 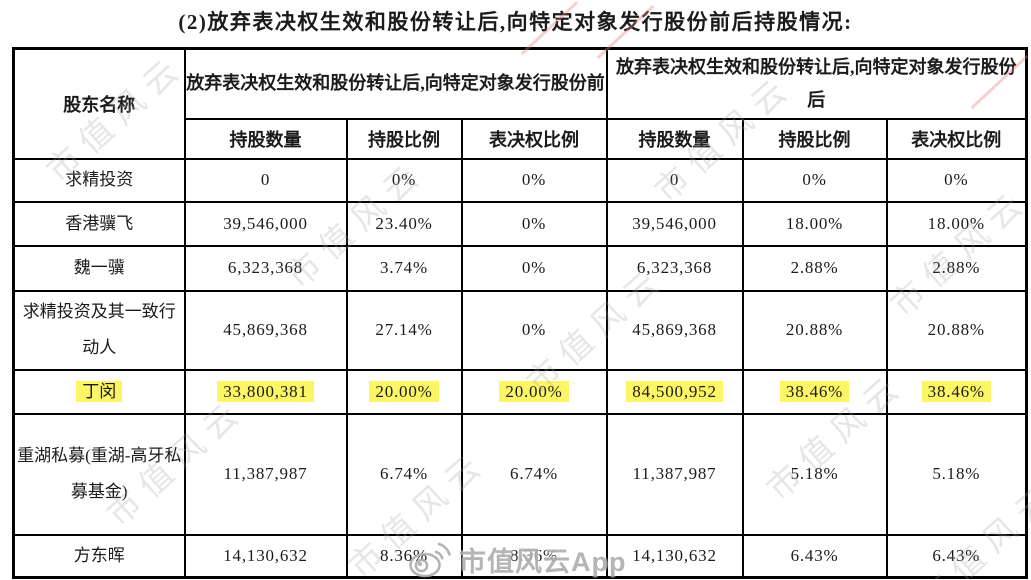 I want to click on col-header-voting-before: 表决权比例, so click(x=534, y=138).